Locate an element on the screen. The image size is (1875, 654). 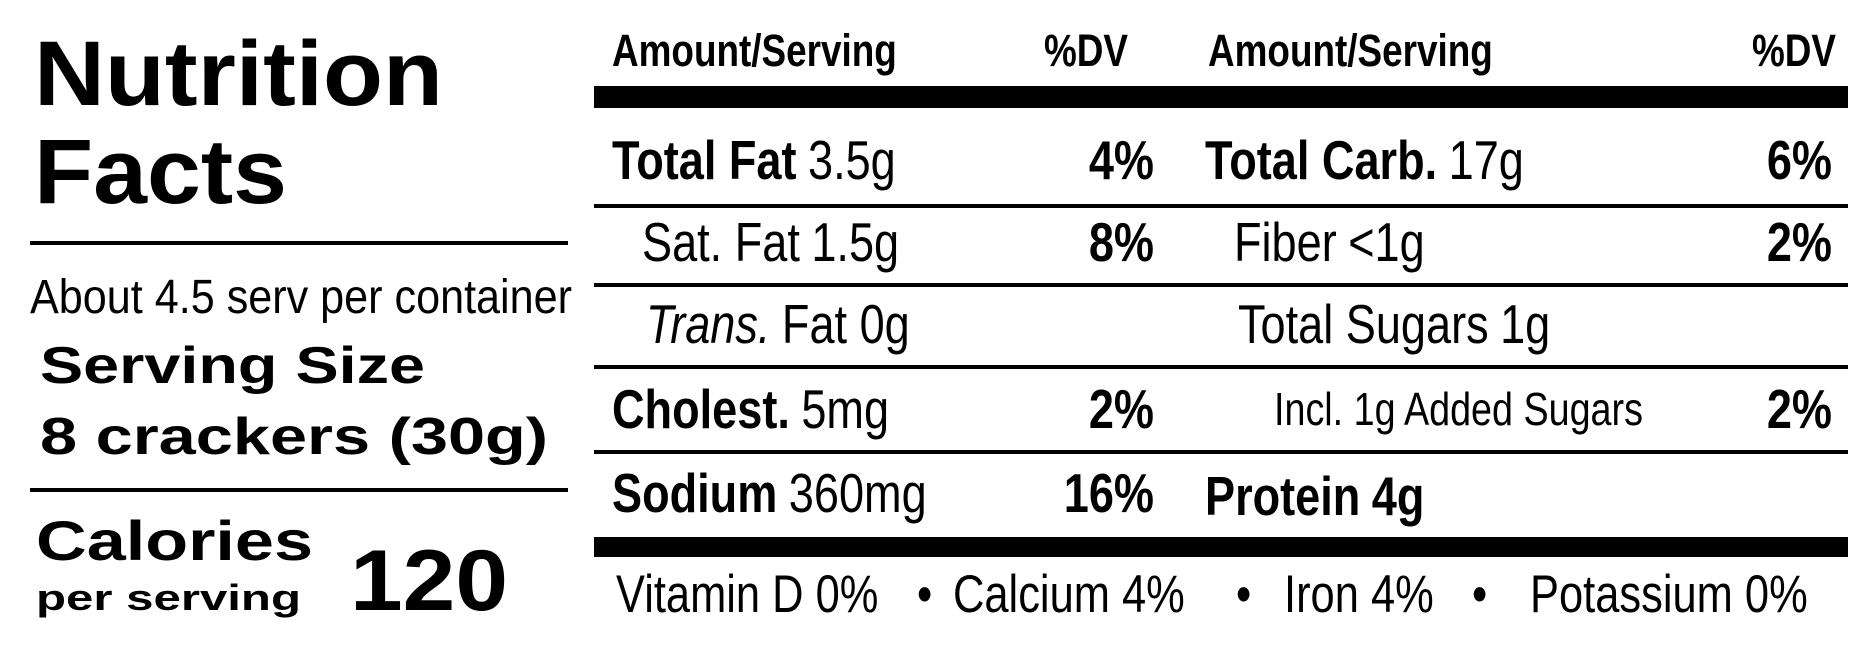
daily-value: 16% is located at coordinates (1109, 493).